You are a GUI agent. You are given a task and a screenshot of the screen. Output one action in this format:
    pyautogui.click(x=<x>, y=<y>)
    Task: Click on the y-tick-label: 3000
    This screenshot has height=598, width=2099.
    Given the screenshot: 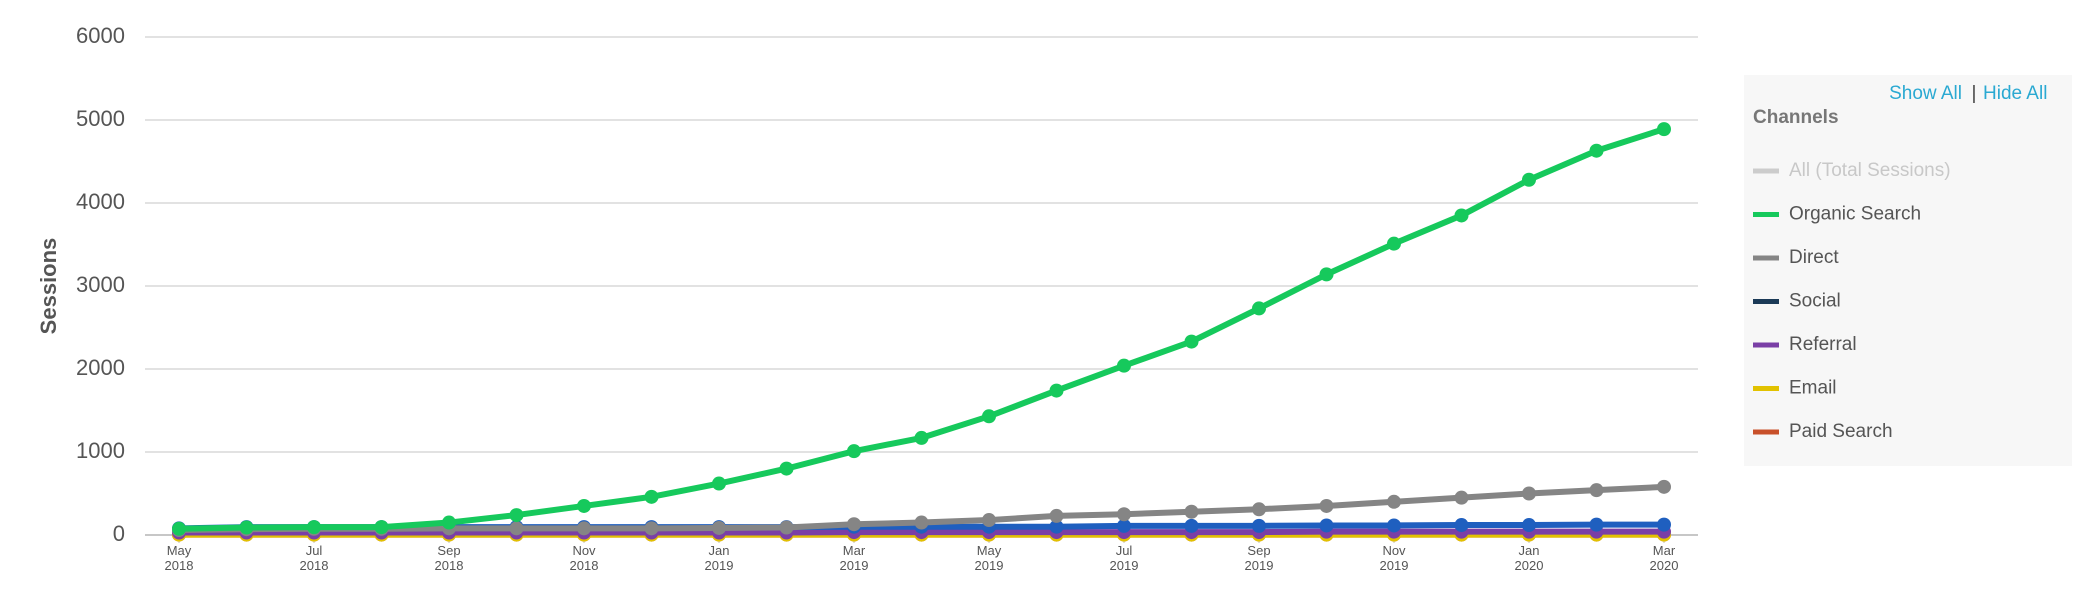 What is the action you would take?
    pyautogui.click(x=100, y=284)
    